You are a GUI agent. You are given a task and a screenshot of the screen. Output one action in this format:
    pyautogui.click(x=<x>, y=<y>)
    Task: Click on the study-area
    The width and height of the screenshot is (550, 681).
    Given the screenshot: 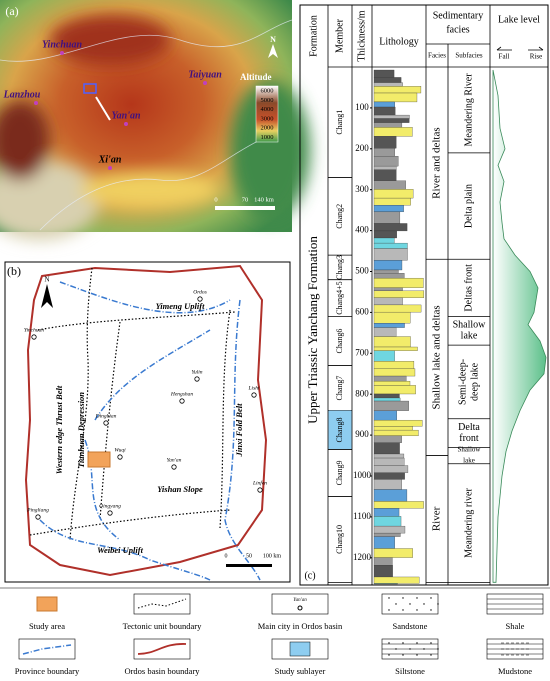 What is the action you would take?
    pyautogui.click(x=99, y=459)
    